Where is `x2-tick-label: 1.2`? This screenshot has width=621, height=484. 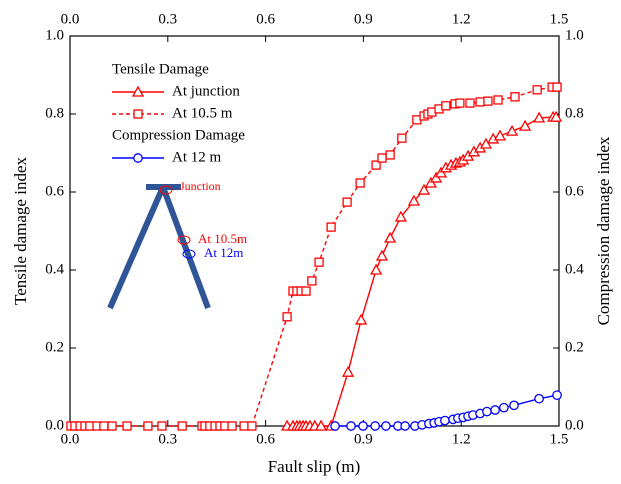
x2-tick-label: 1.2 is located at coordinates (461, 19).